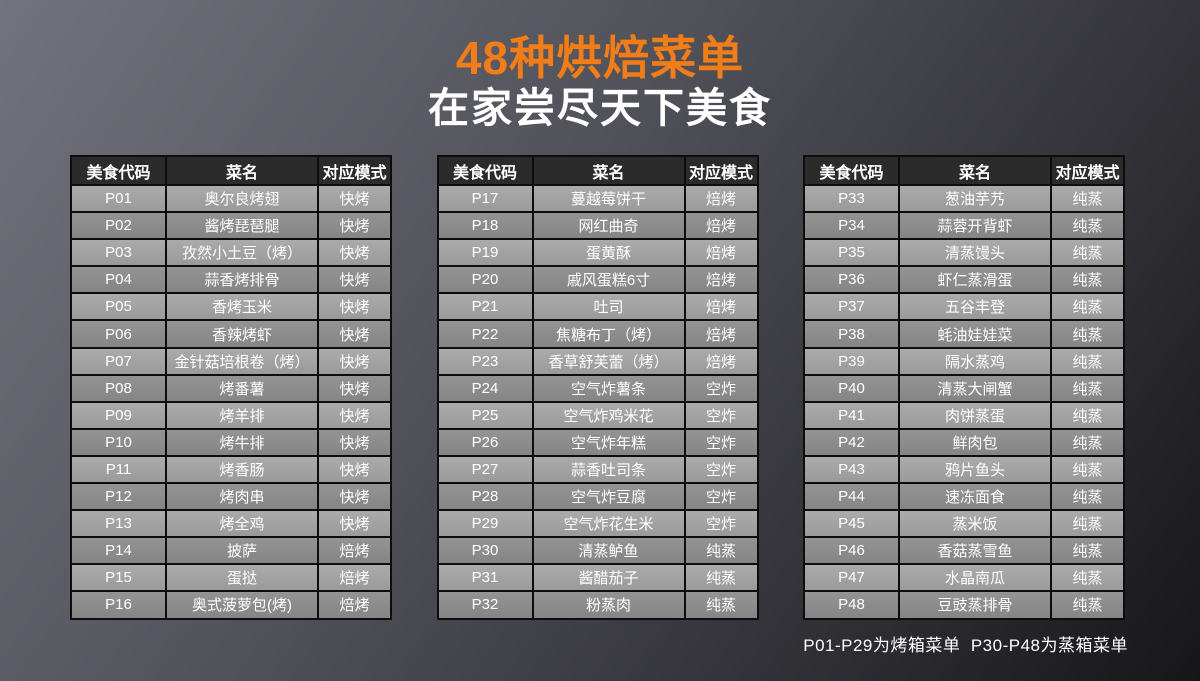  Describe the element at coordinates (965, 645) in the screenshot. I see `footer-note: P01-P29为烤箱菜单 P30-P48为蒸箱菜单` at that location.